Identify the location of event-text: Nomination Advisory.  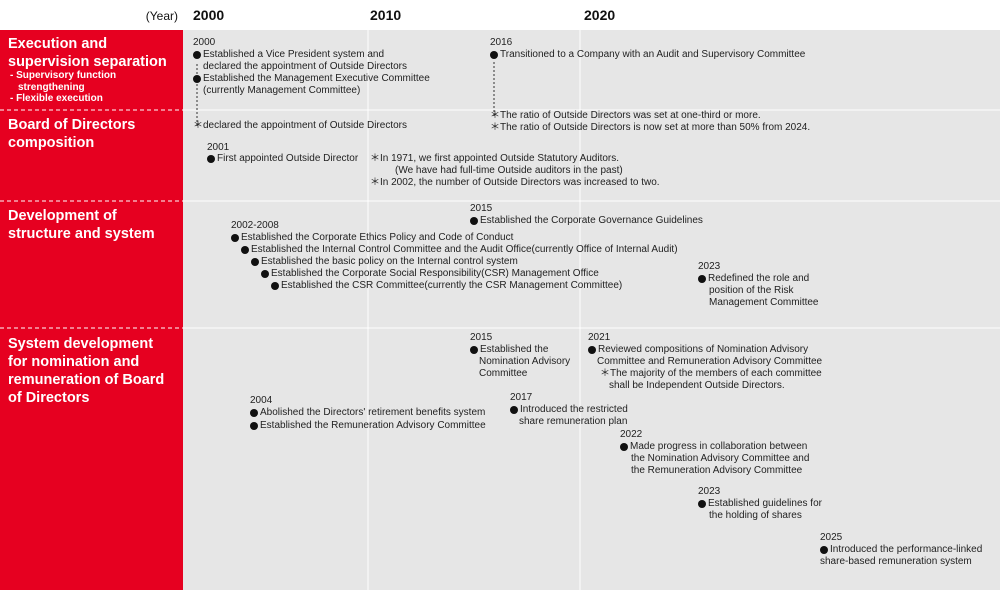
(524, 362).